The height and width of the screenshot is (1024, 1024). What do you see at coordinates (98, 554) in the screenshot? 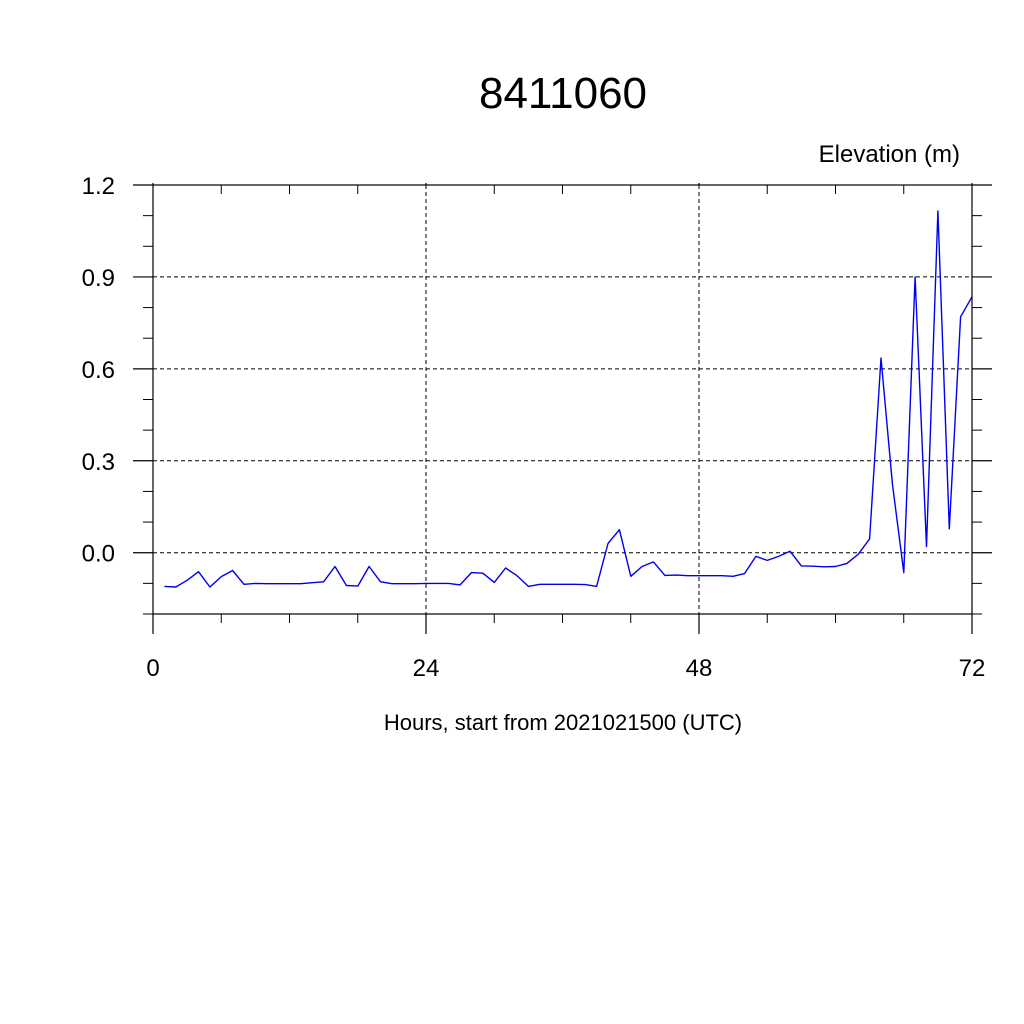
I see `y-tick-label: 0.0` at bounding box center [98, 554].